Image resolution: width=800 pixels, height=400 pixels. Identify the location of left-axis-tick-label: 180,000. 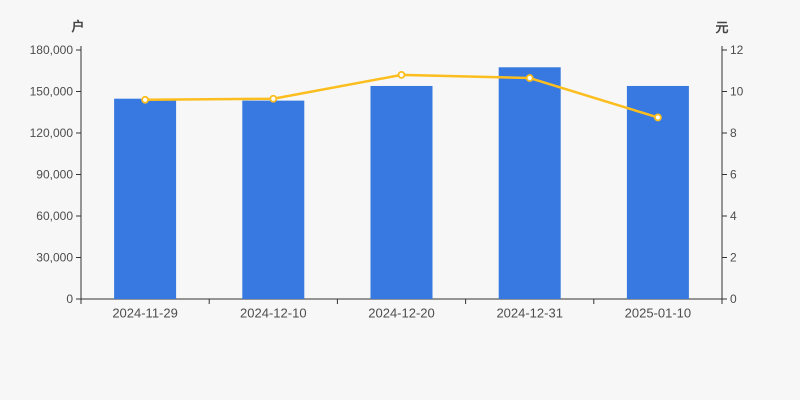
(52, 50).